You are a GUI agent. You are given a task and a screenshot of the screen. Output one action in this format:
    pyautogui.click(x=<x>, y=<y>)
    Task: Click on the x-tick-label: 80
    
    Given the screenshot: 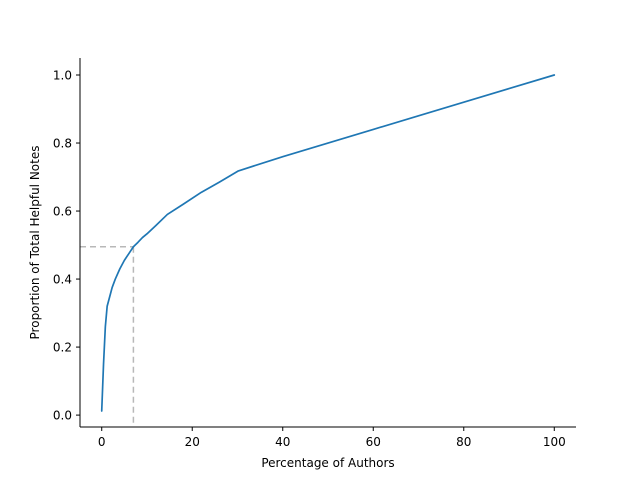 What is the action you would take?
    pyautogui.click(x=463, y=442)
    